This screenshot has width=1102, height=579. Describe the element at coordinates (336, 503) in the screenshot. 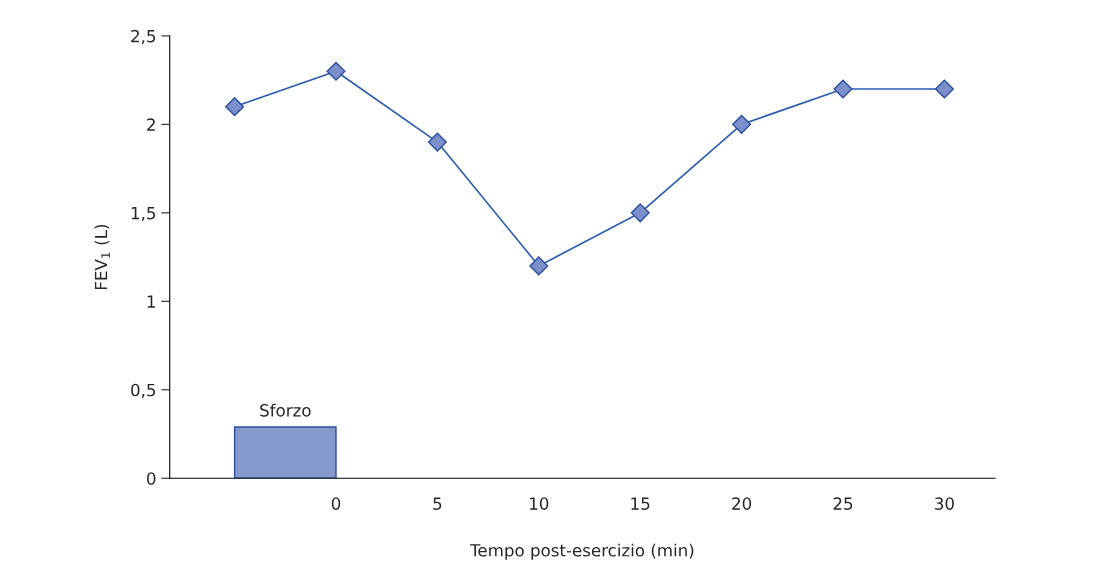

I see `x-tick-label: 0` at that location.